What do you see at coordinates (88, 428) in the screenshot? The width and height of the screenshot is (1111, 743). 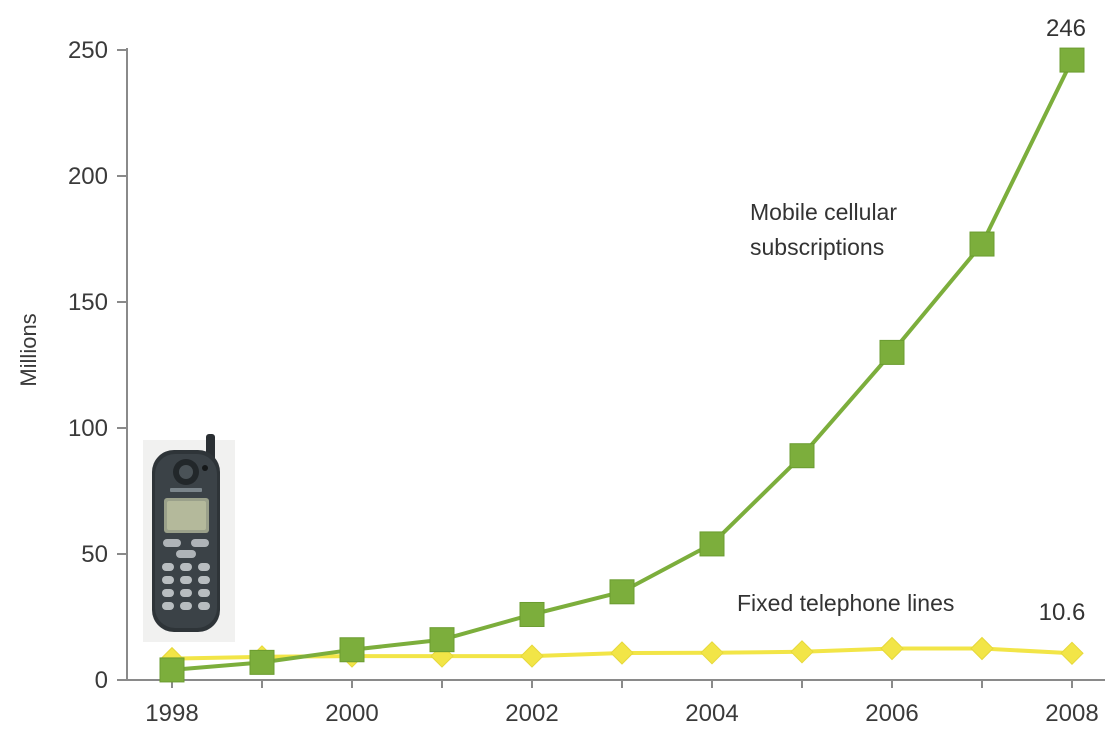 I see `y-tick-label: 100` at bounding box center [88, 428].